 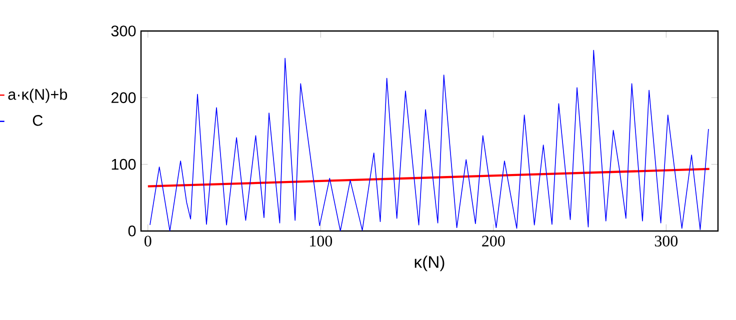 I want to click on x-tick-label: 300, so click(x=666, y=241).